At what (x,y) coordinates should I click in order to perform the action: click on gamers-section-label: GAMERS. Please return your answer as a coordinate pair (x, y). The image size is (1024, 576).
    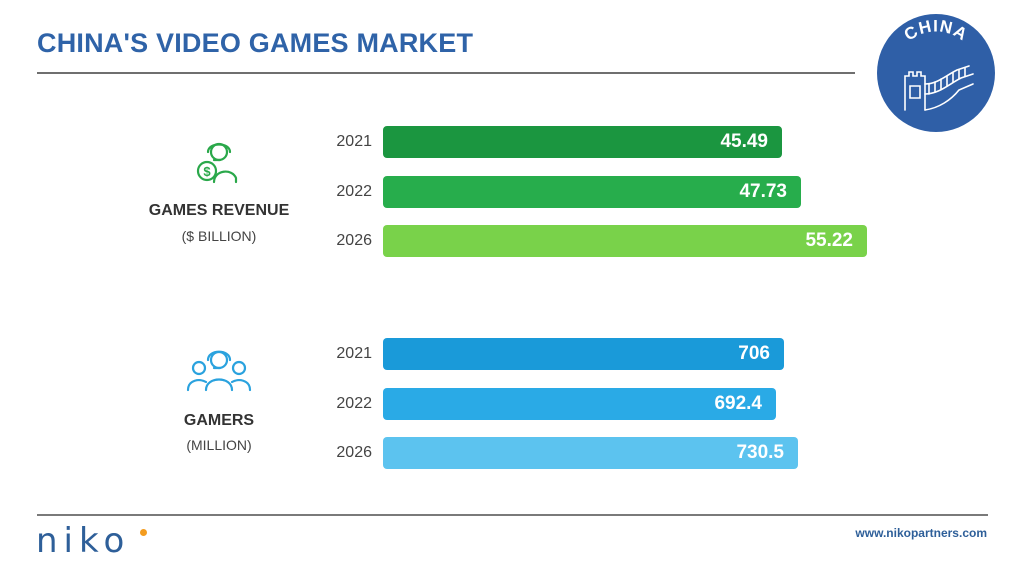
    Looking at the image, I should click on (219, 420).